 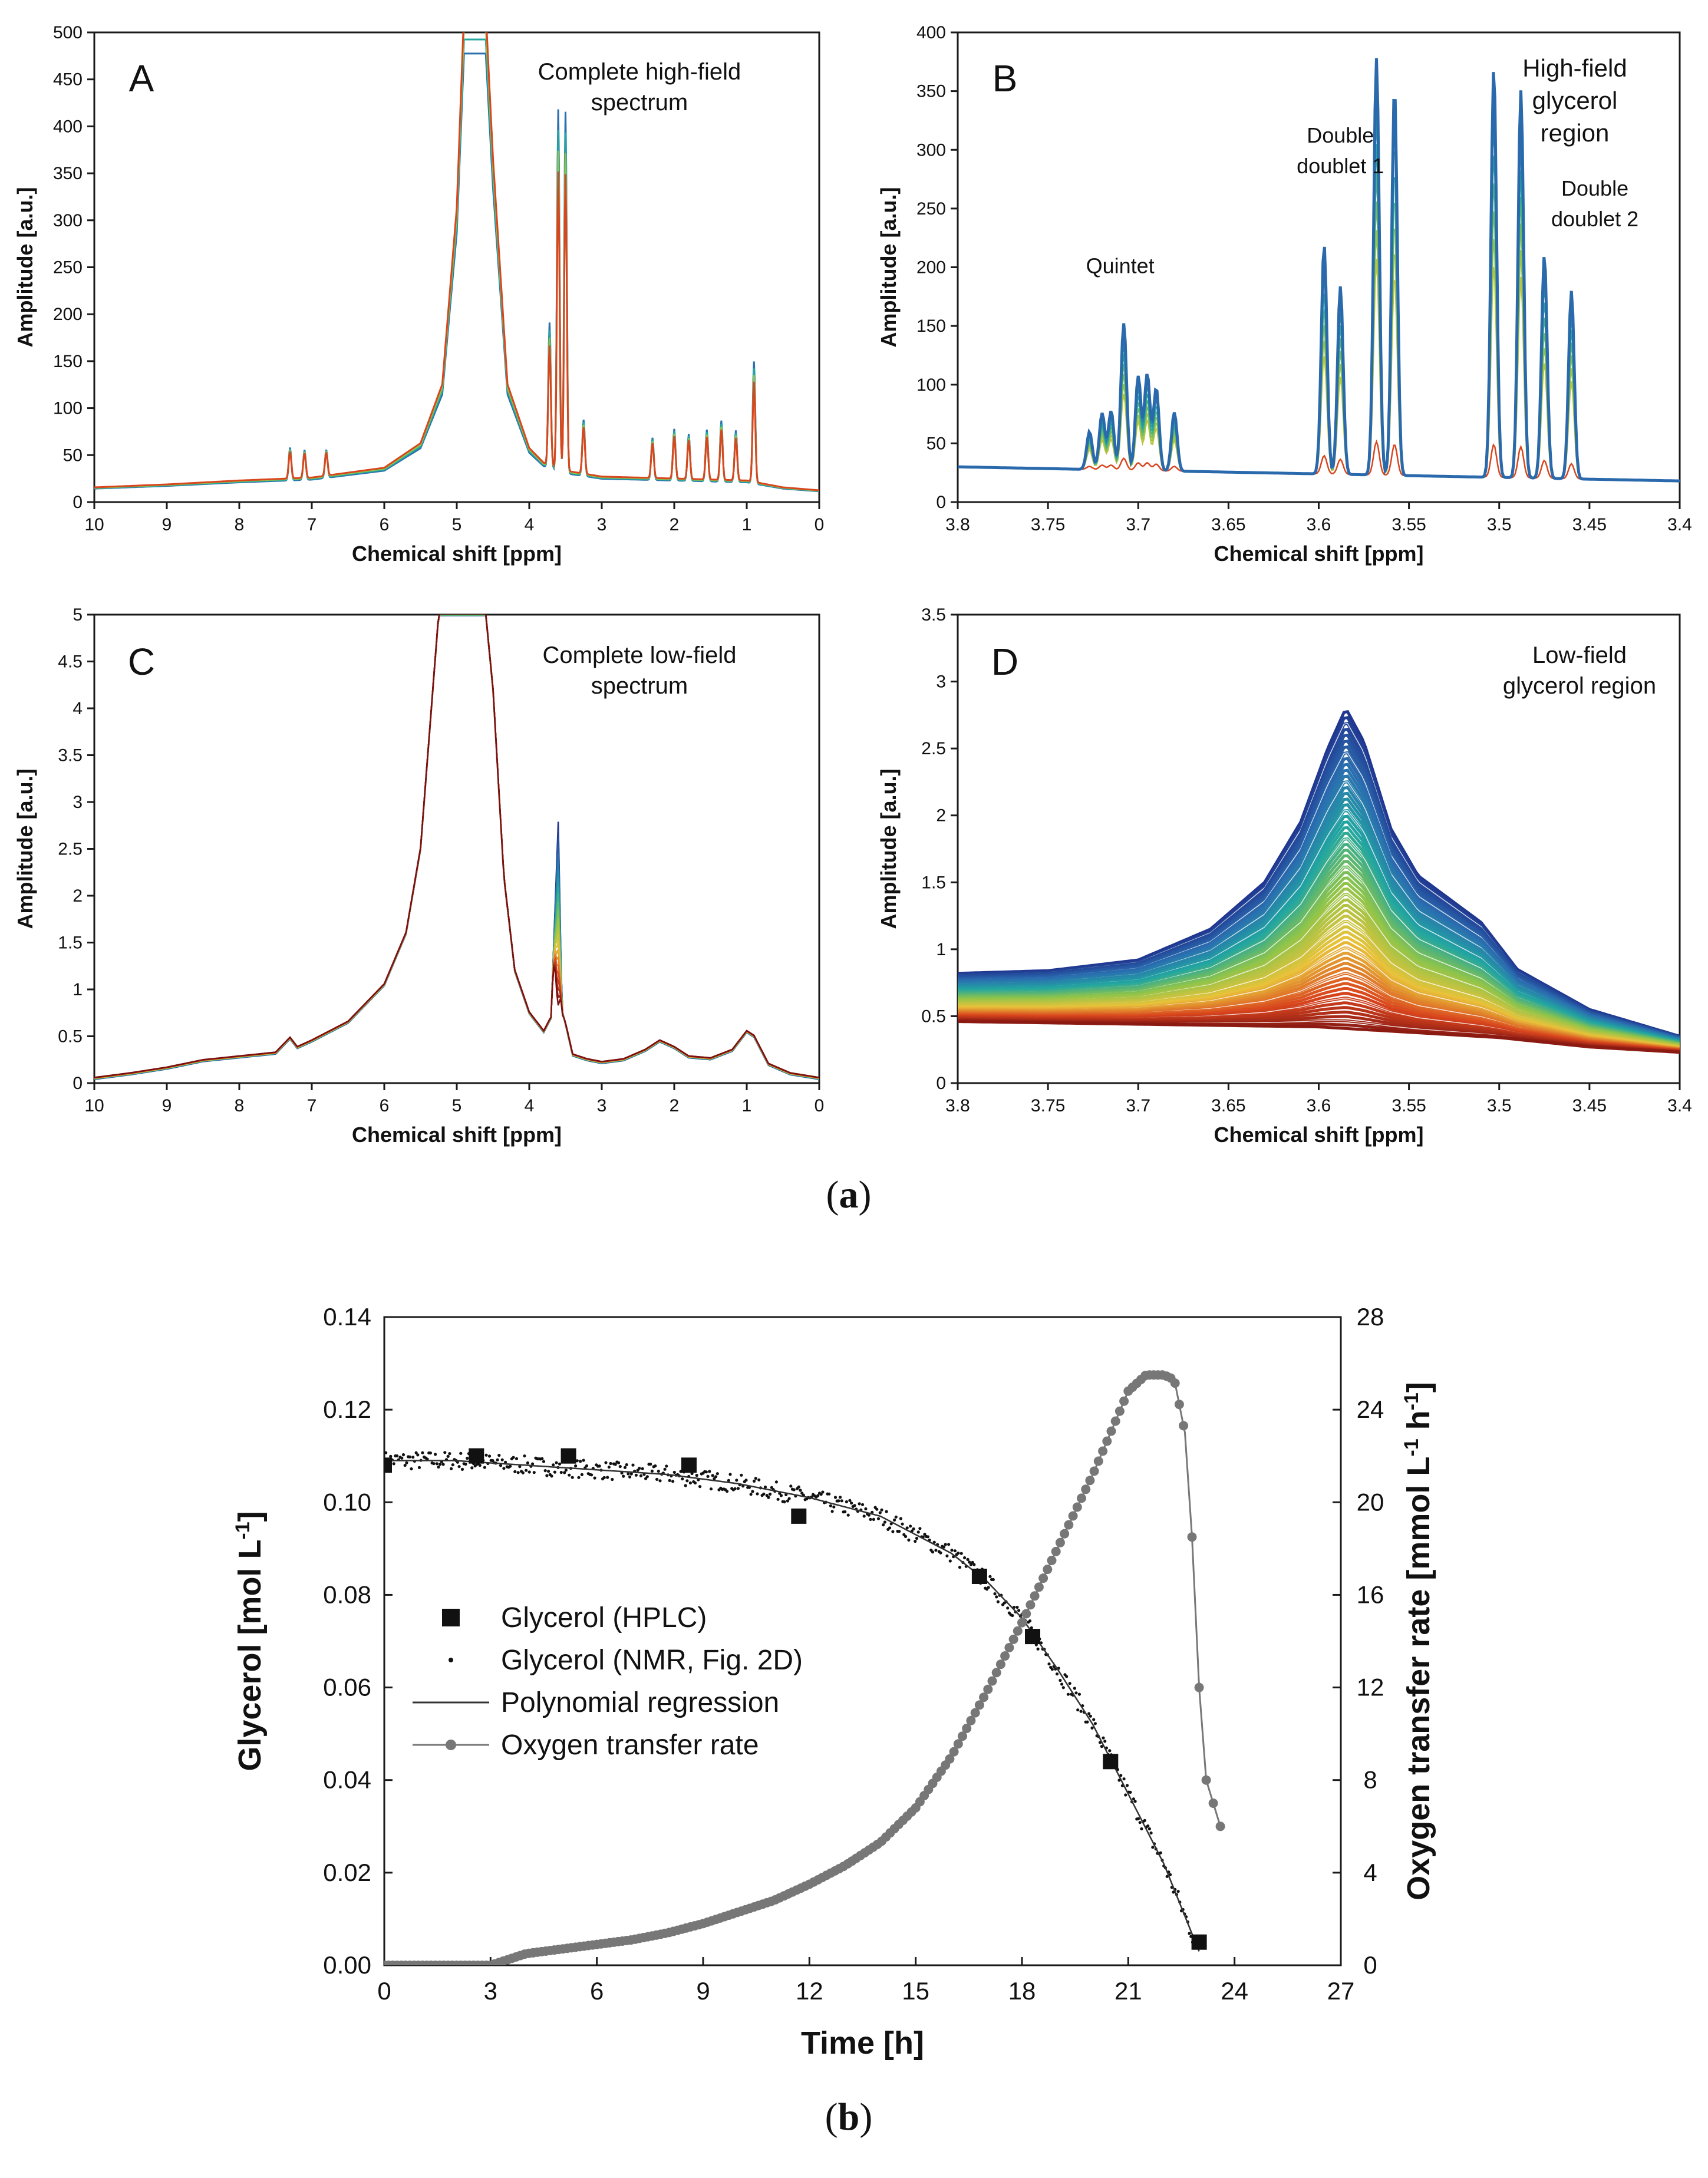 I want to click on y-tick-label: 350, so click(x=68, y=173).